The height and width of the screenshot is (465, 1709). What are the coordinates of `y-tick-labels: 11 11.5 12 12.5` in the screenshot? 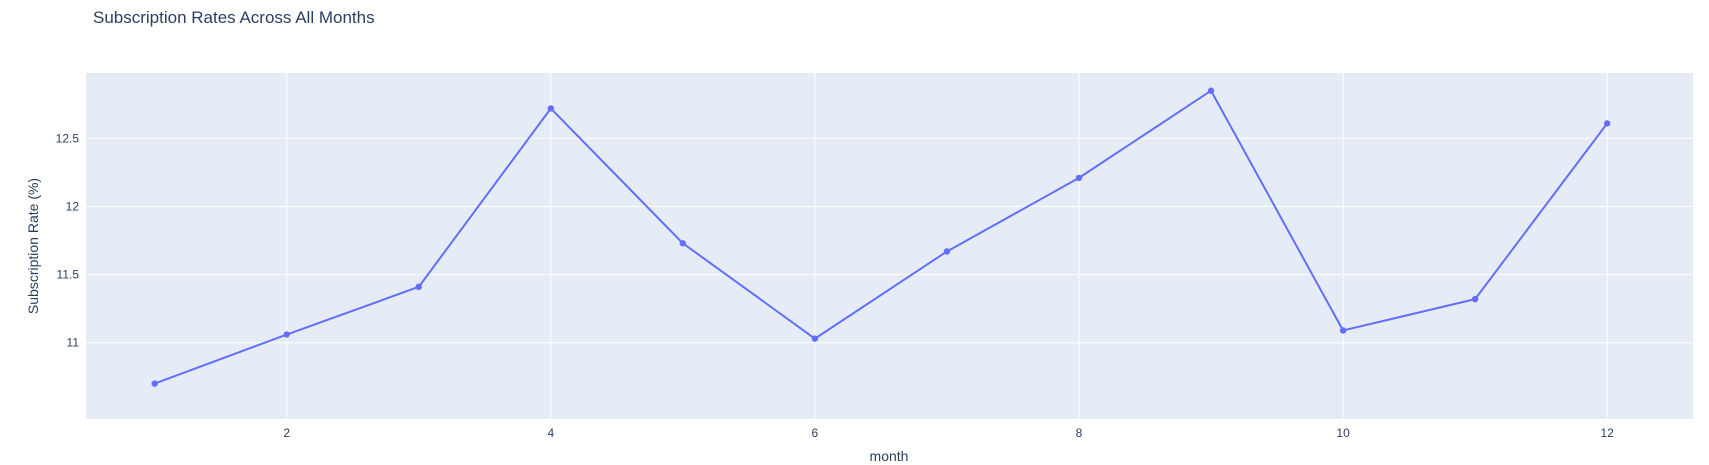 It's located at (68, 240).